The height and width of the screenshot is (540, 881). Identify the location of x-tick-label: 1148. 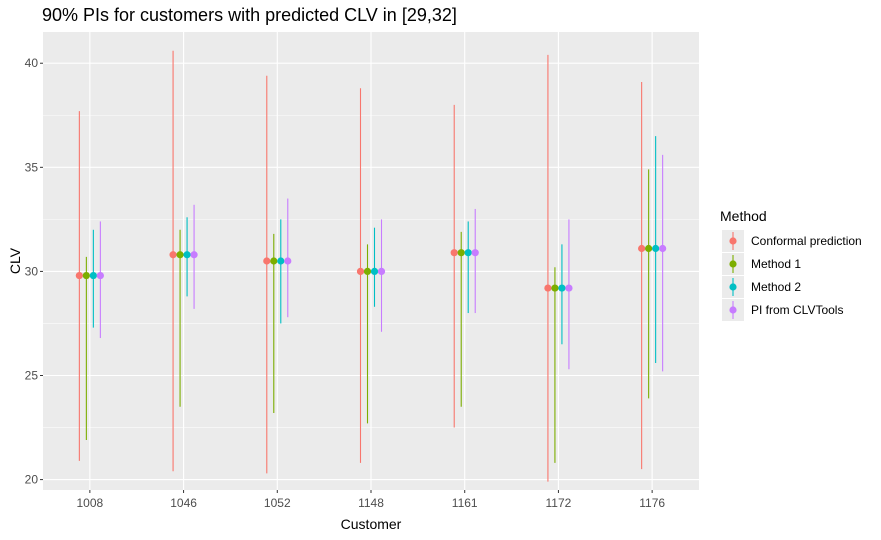
(371, 503).